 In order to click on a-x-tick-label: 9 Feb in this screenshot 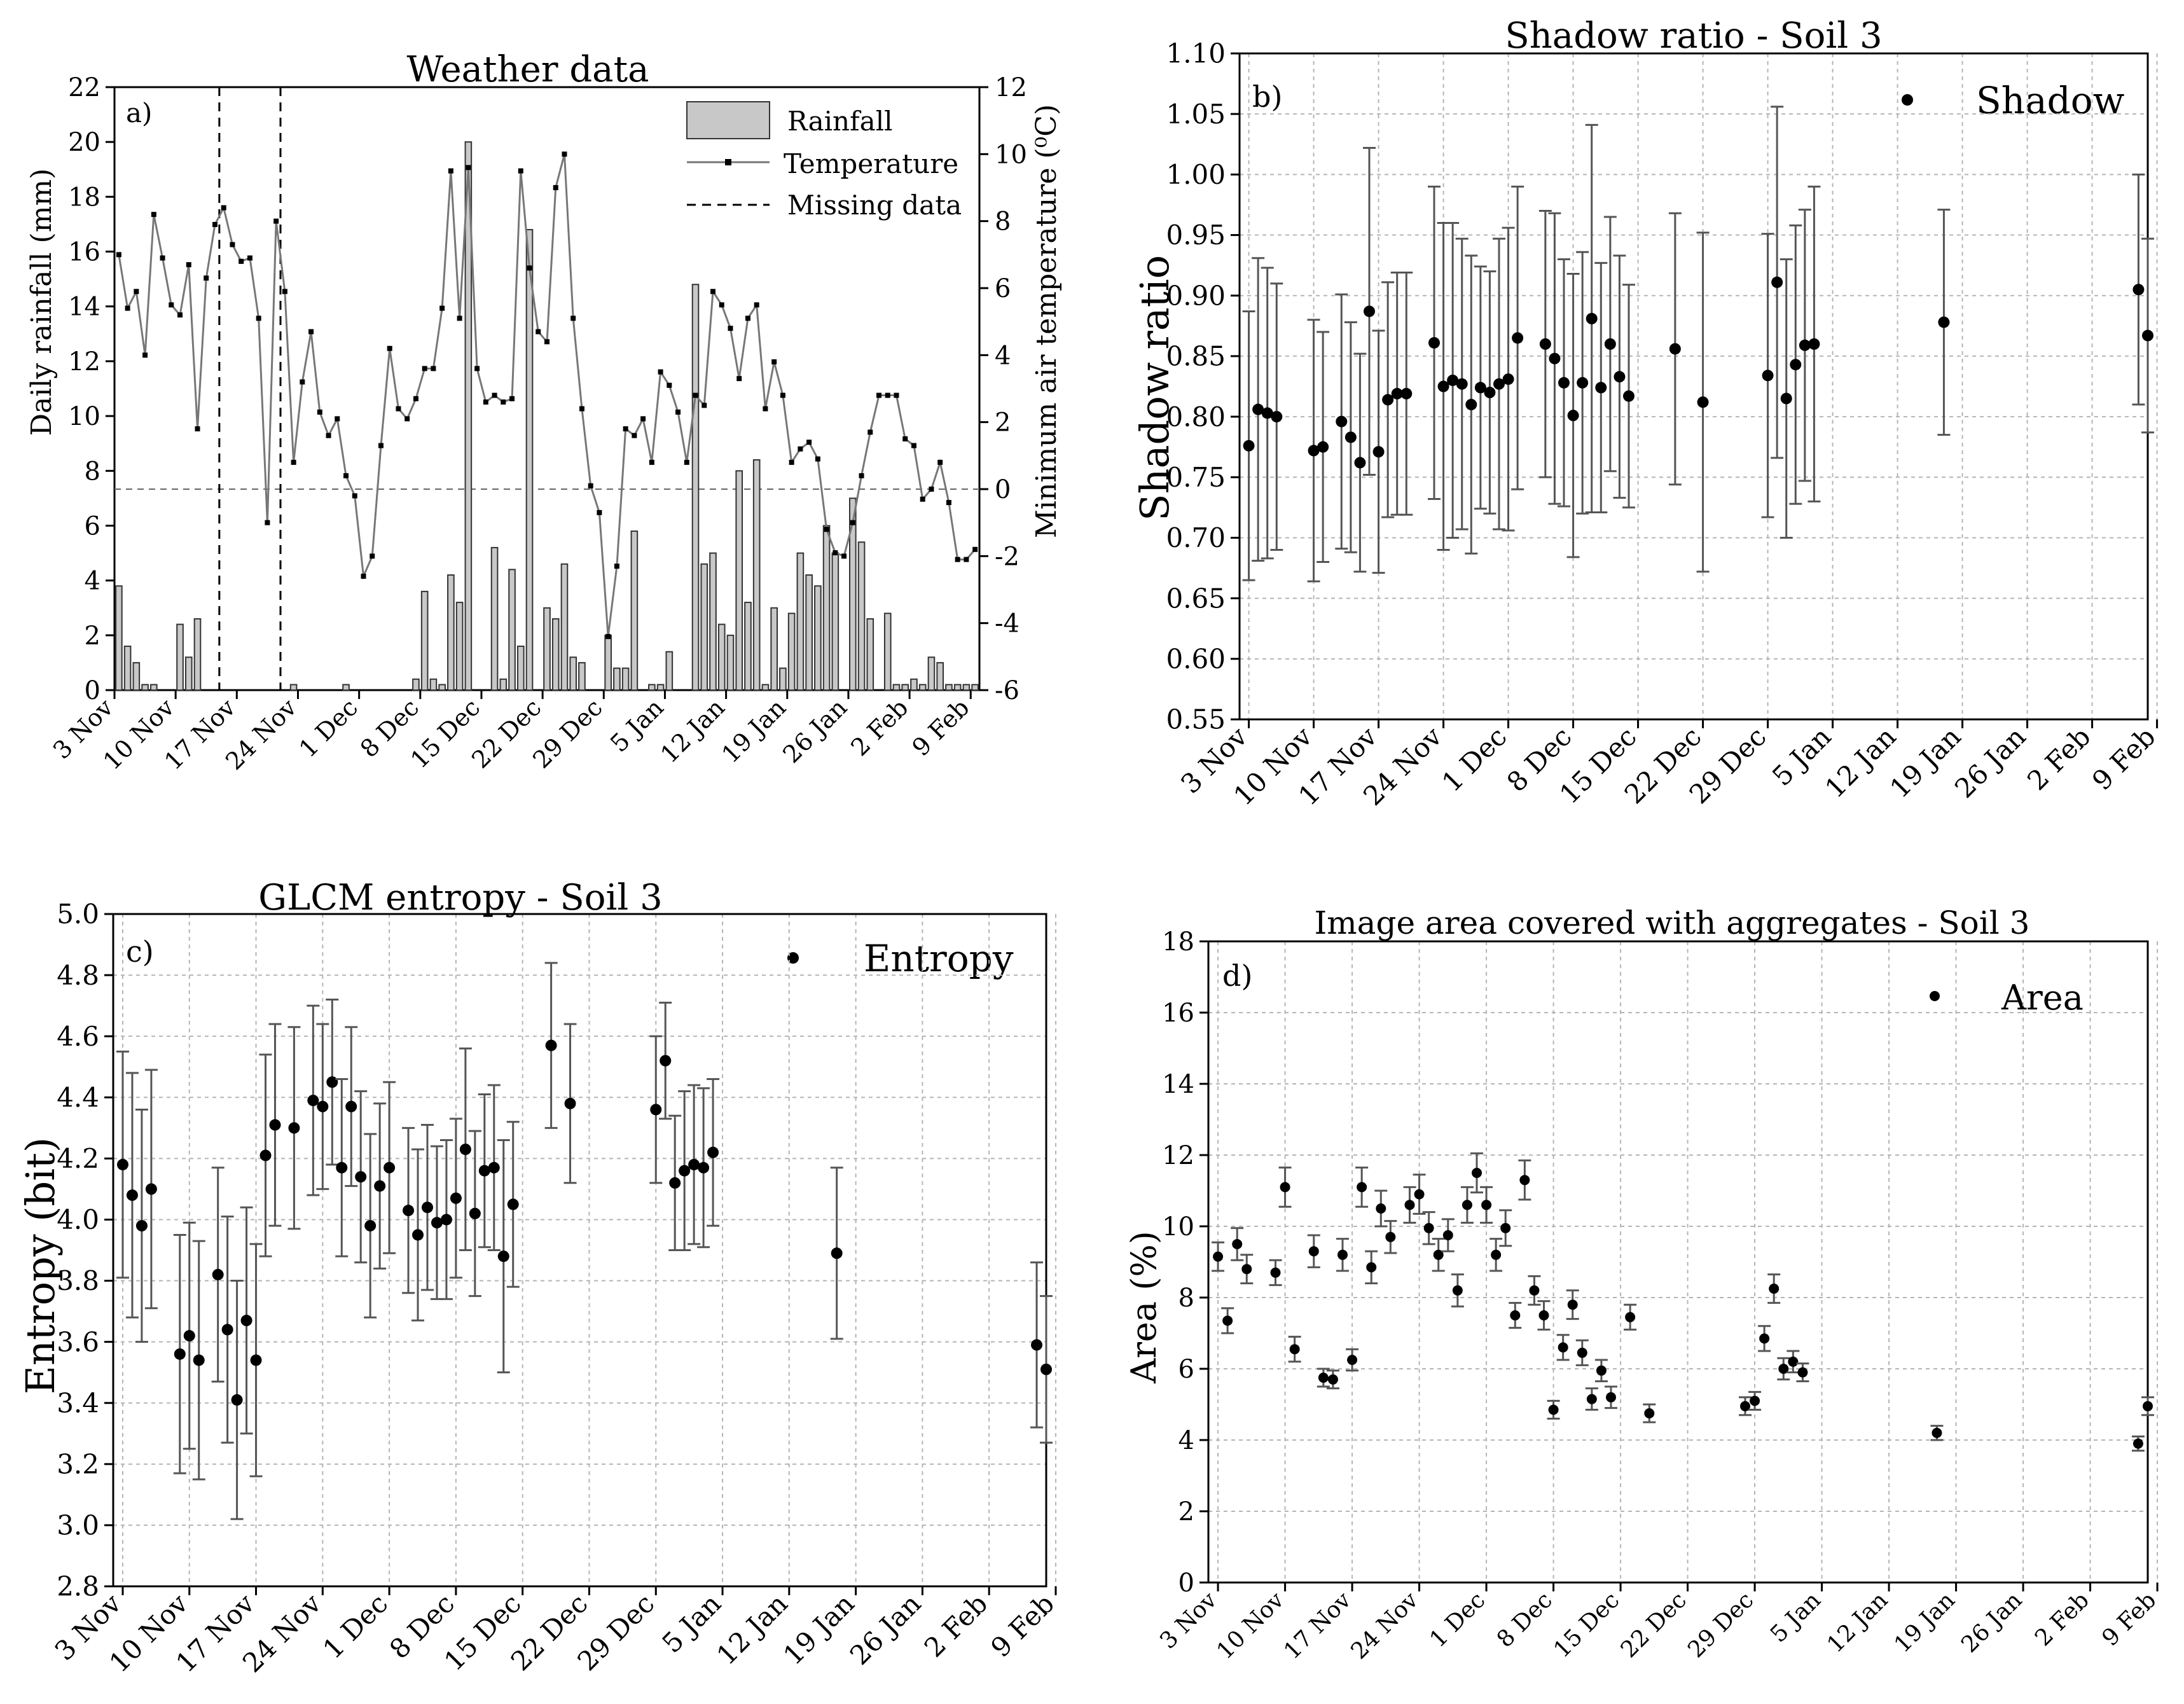, I will do `click(941, 727)`.